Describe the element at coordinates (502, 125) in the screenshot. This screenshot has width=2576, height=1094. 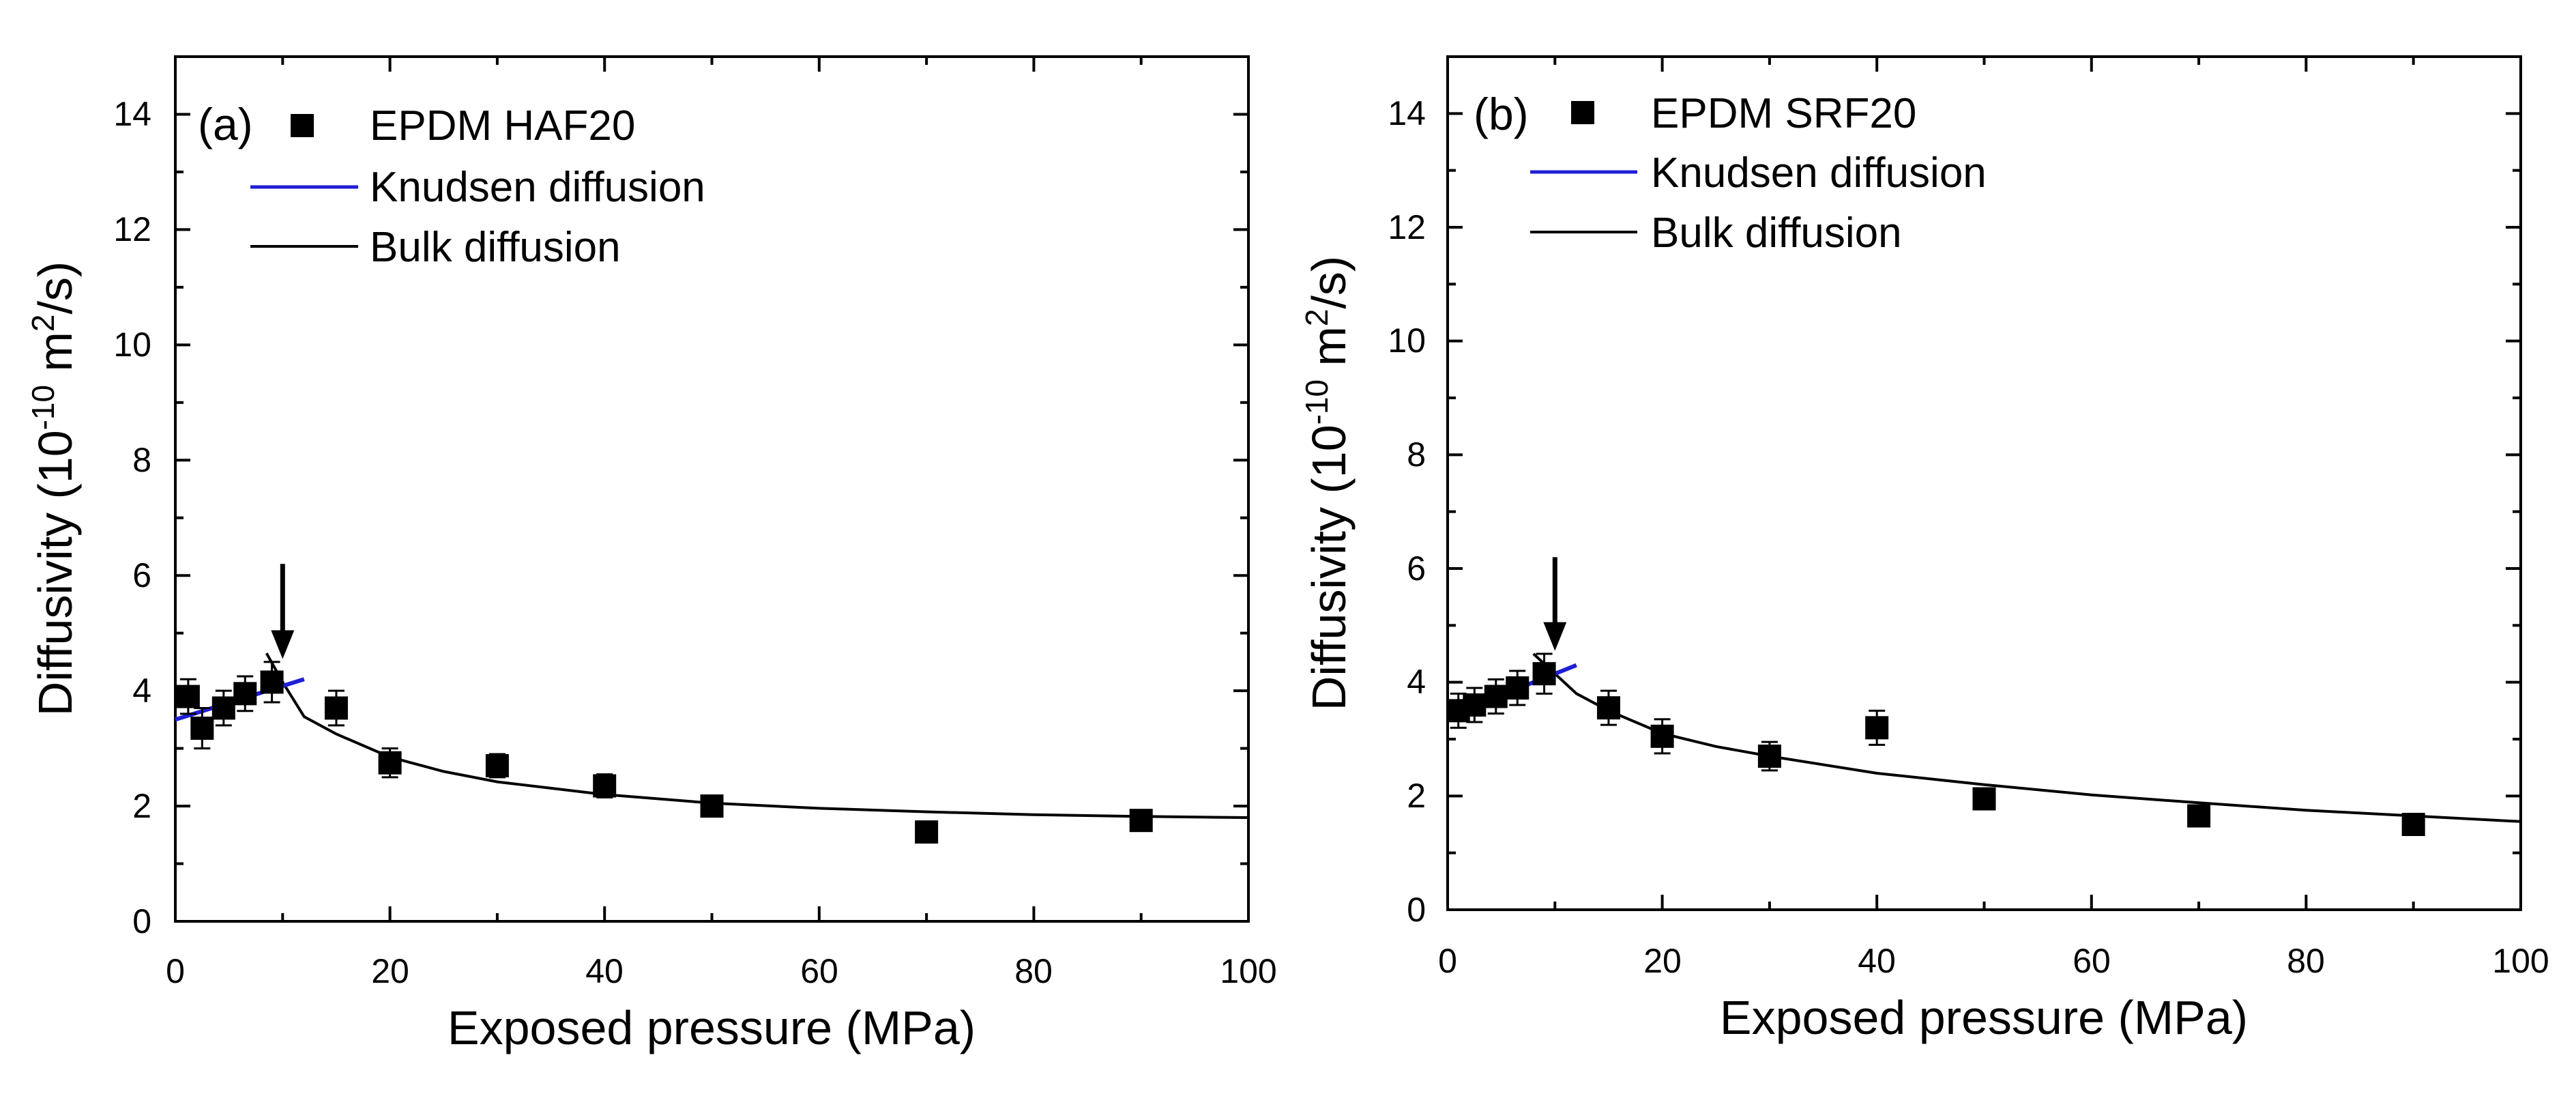
I see `legend-label: EPDM HAF20` at that location.